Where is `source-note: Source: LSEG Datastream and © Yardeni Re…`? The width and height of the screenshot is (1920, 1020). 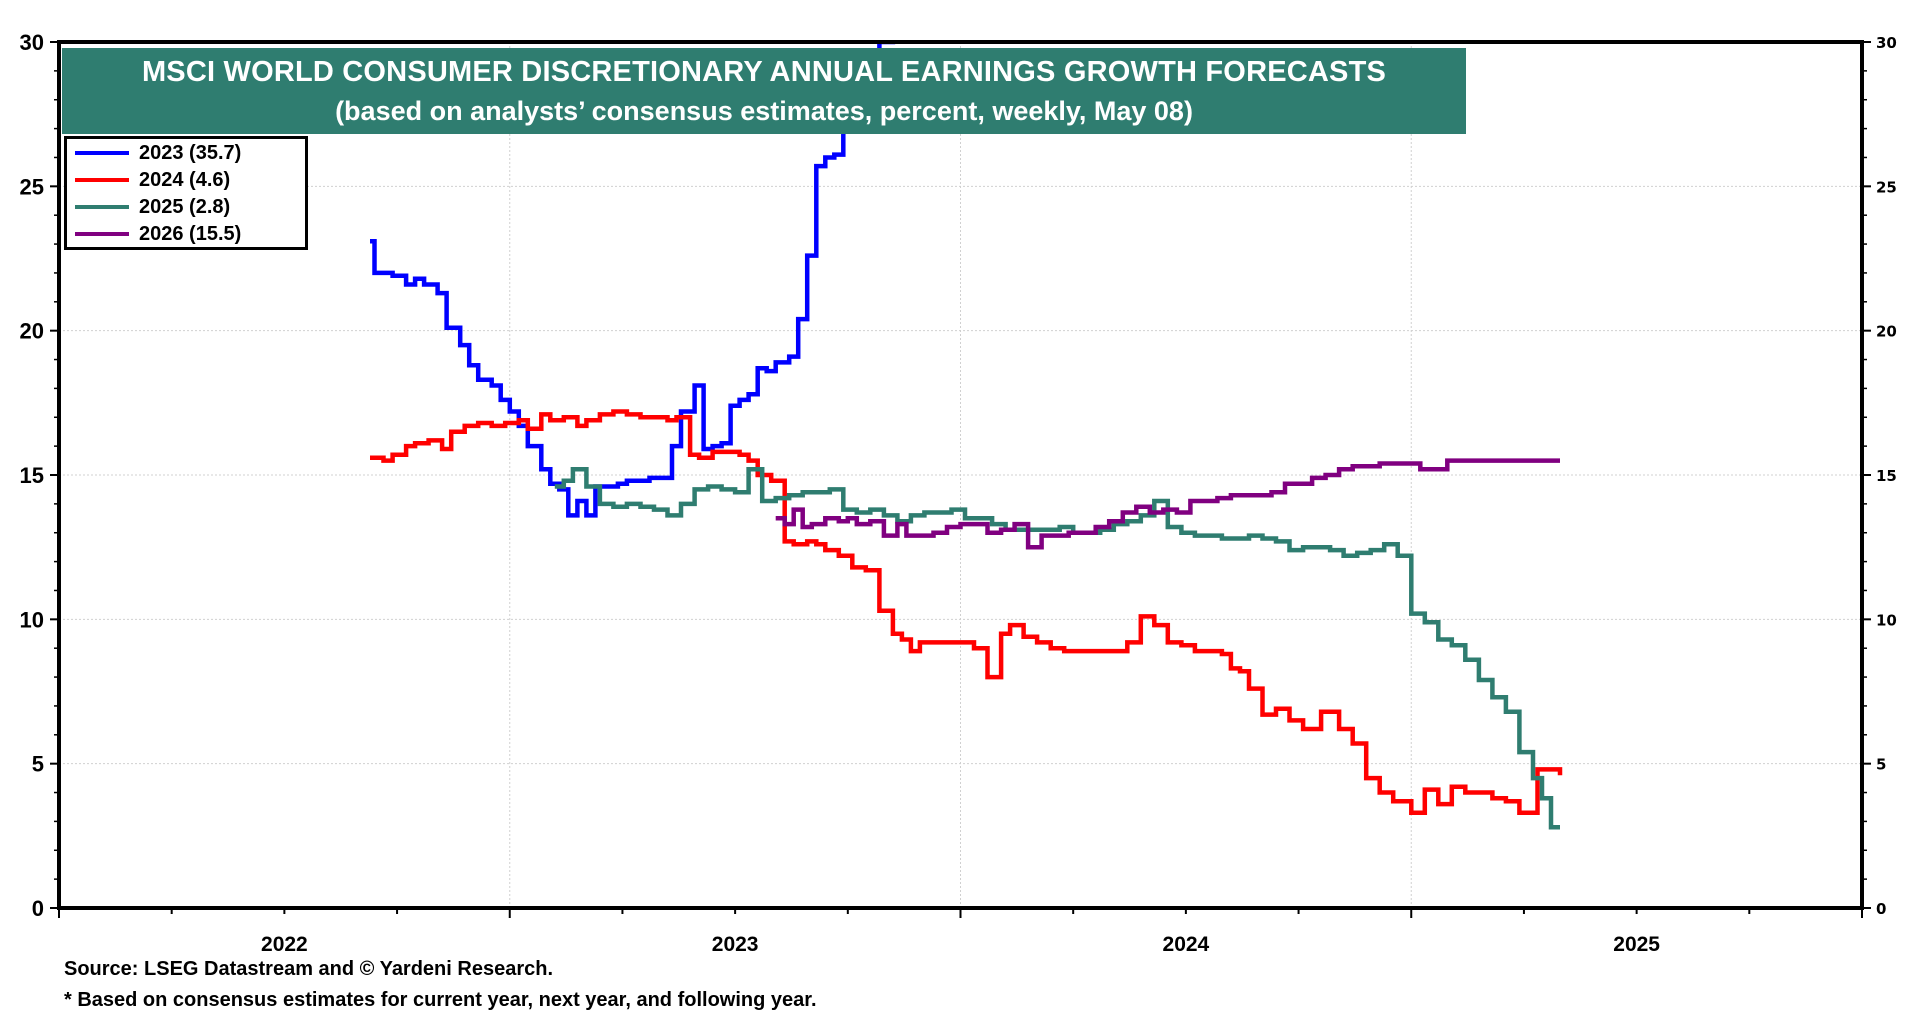 source-note: Source: LSEG Datastream and © Yardeni Re… is located at coordinates (309, 969).